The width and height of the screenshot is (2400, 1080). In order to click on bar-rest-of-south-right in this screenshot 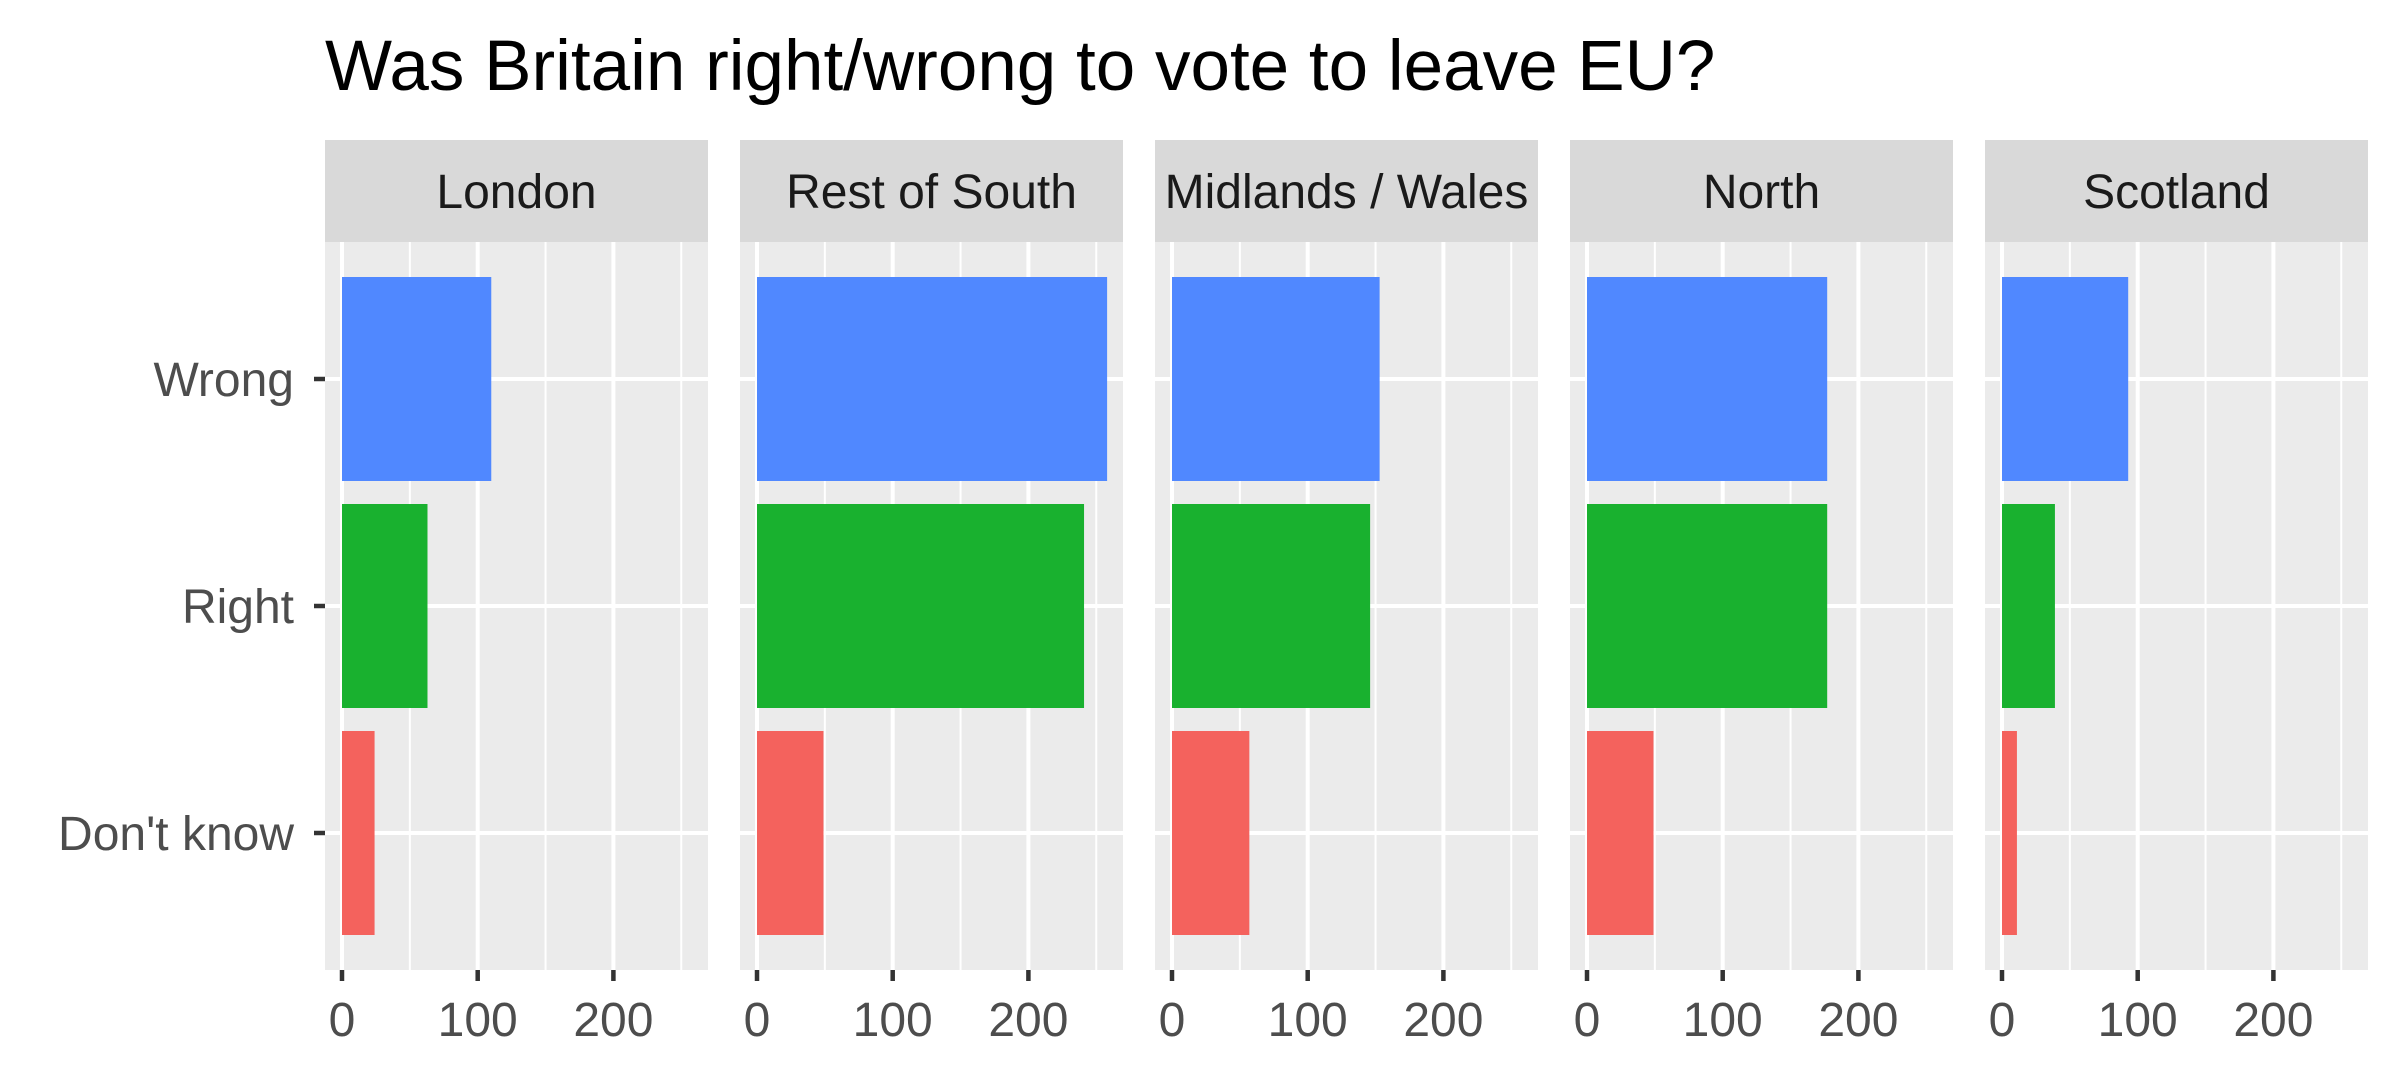, I will do `click(921, 606)`.